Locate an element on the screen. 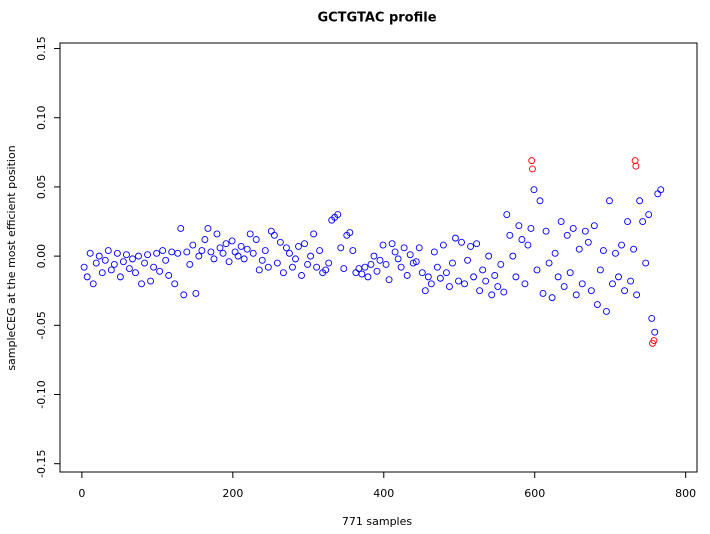 The image size is (710, 534). x-axis-label: 771 samples is located at coordinates (377, 521).